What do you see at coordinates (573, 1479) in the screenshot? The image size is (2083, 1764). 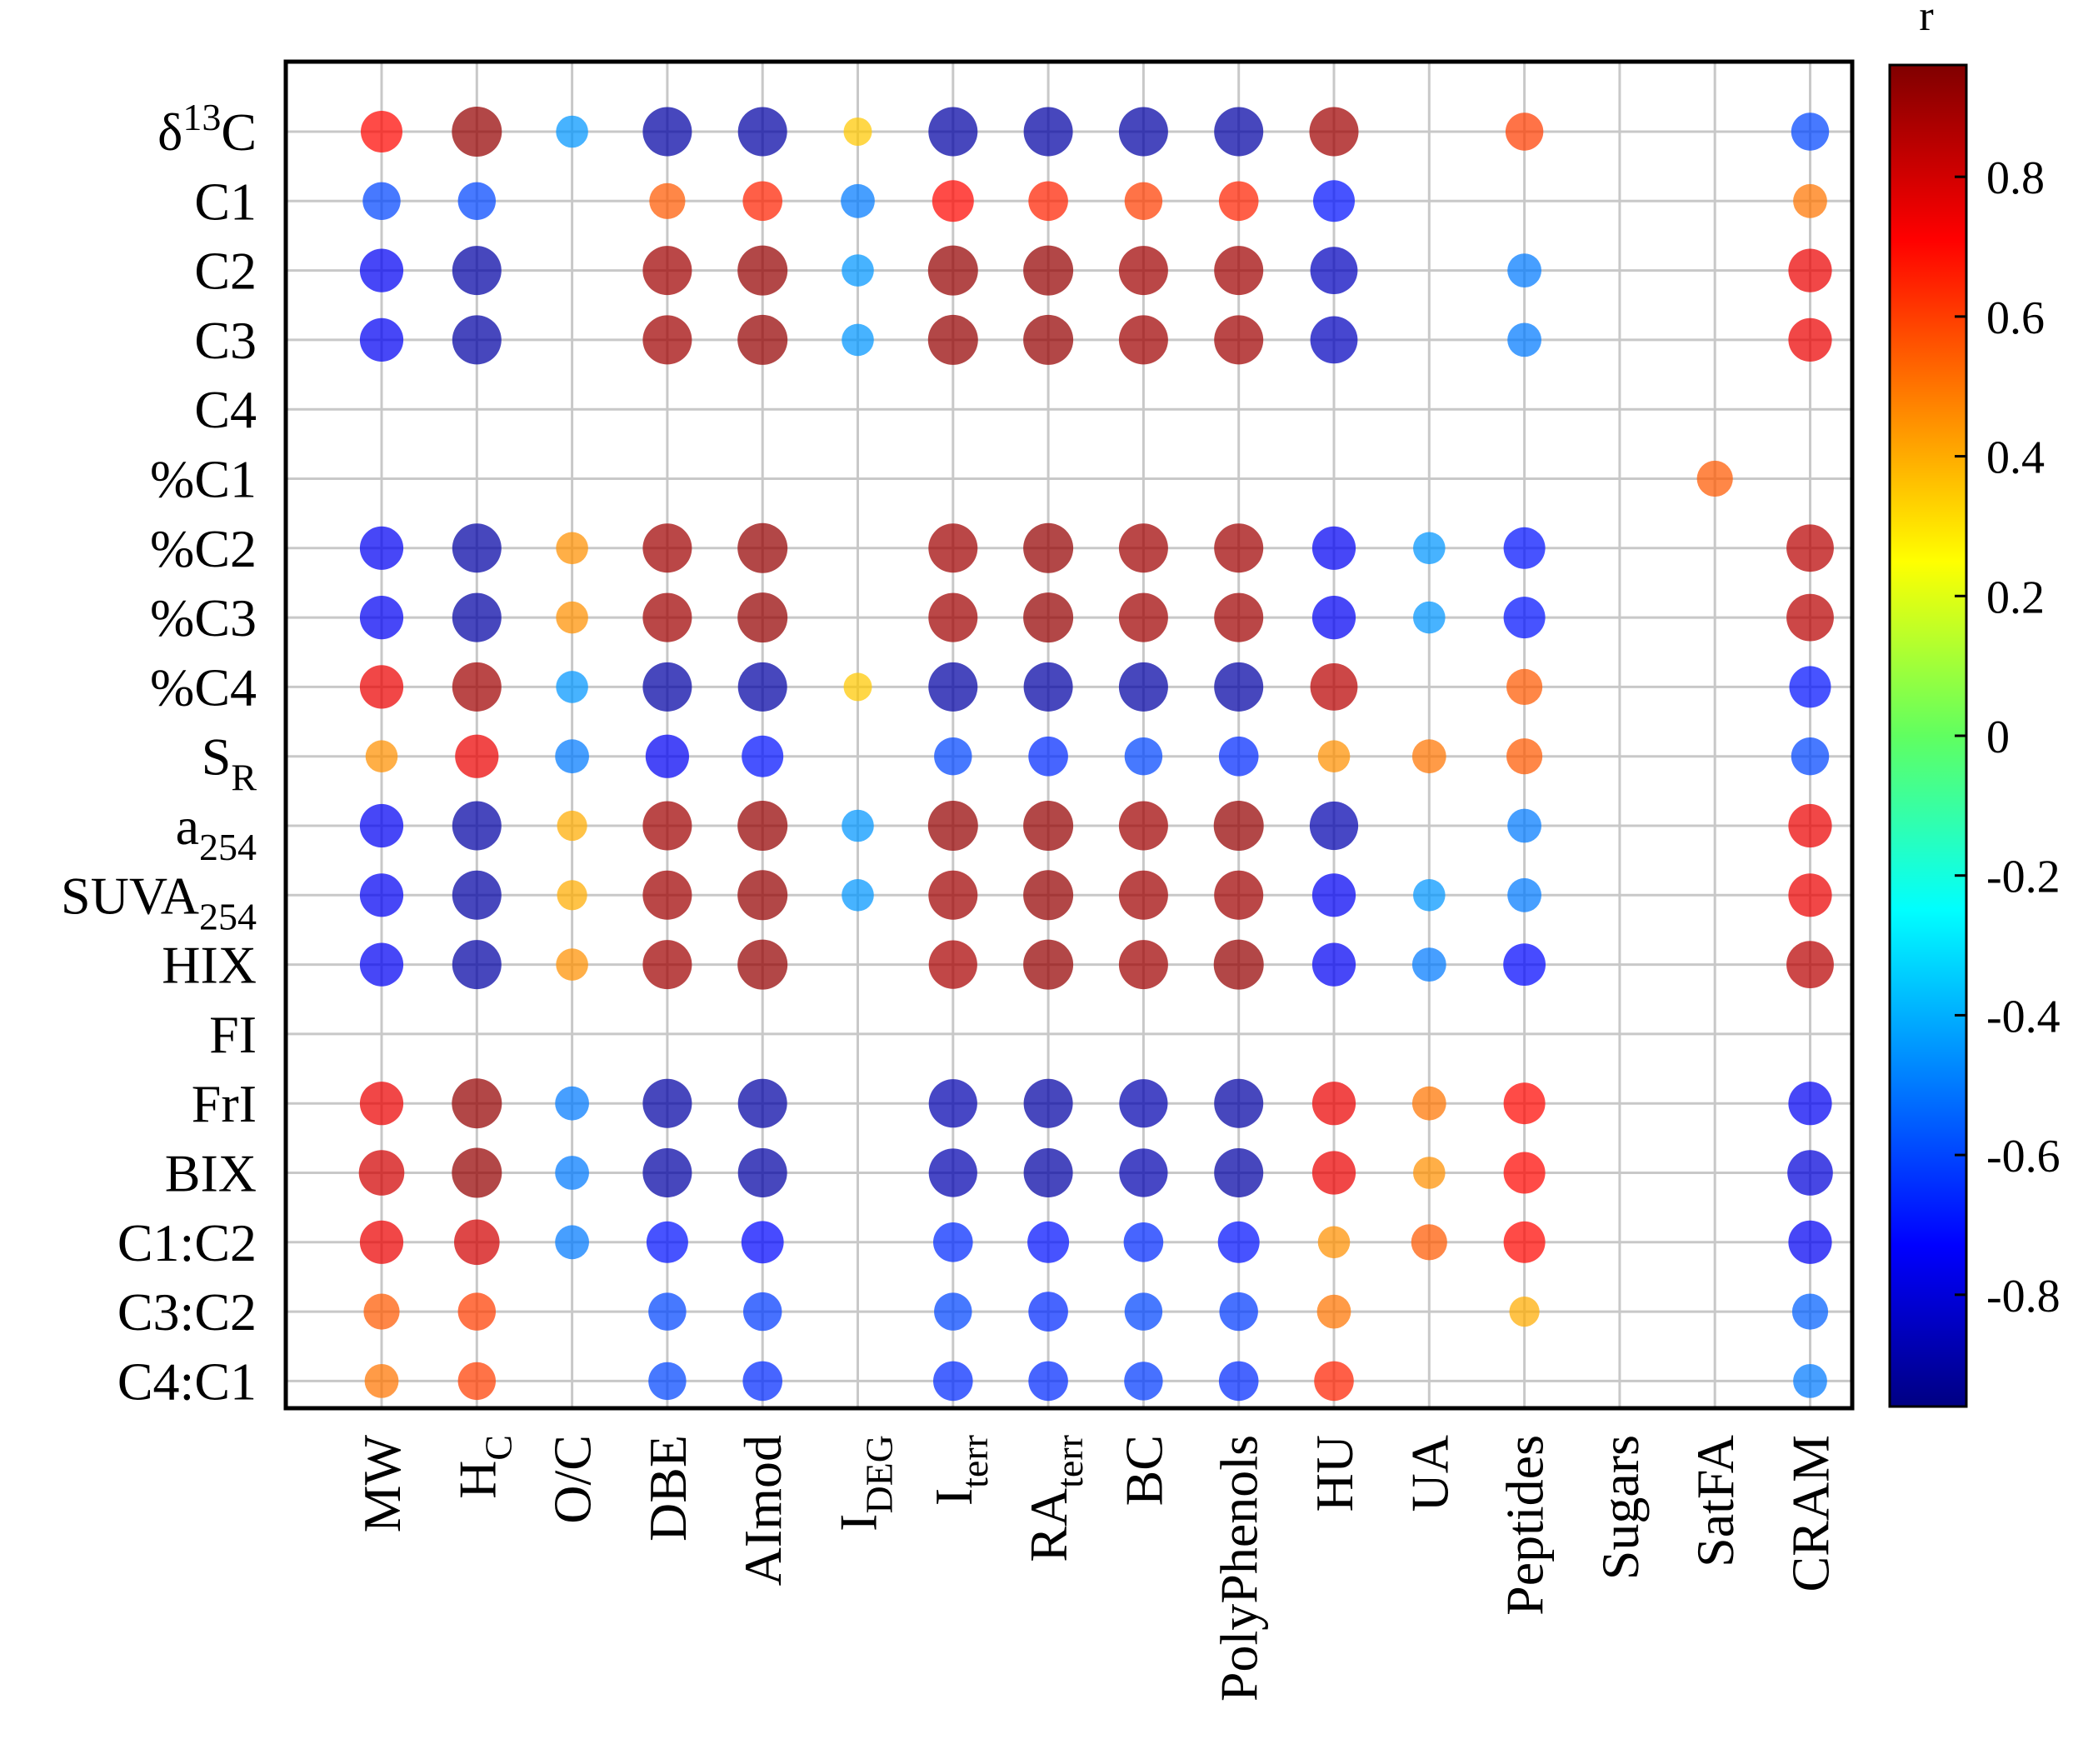 I see `column-label-2: O/C` at bounding box center [573, 1479].